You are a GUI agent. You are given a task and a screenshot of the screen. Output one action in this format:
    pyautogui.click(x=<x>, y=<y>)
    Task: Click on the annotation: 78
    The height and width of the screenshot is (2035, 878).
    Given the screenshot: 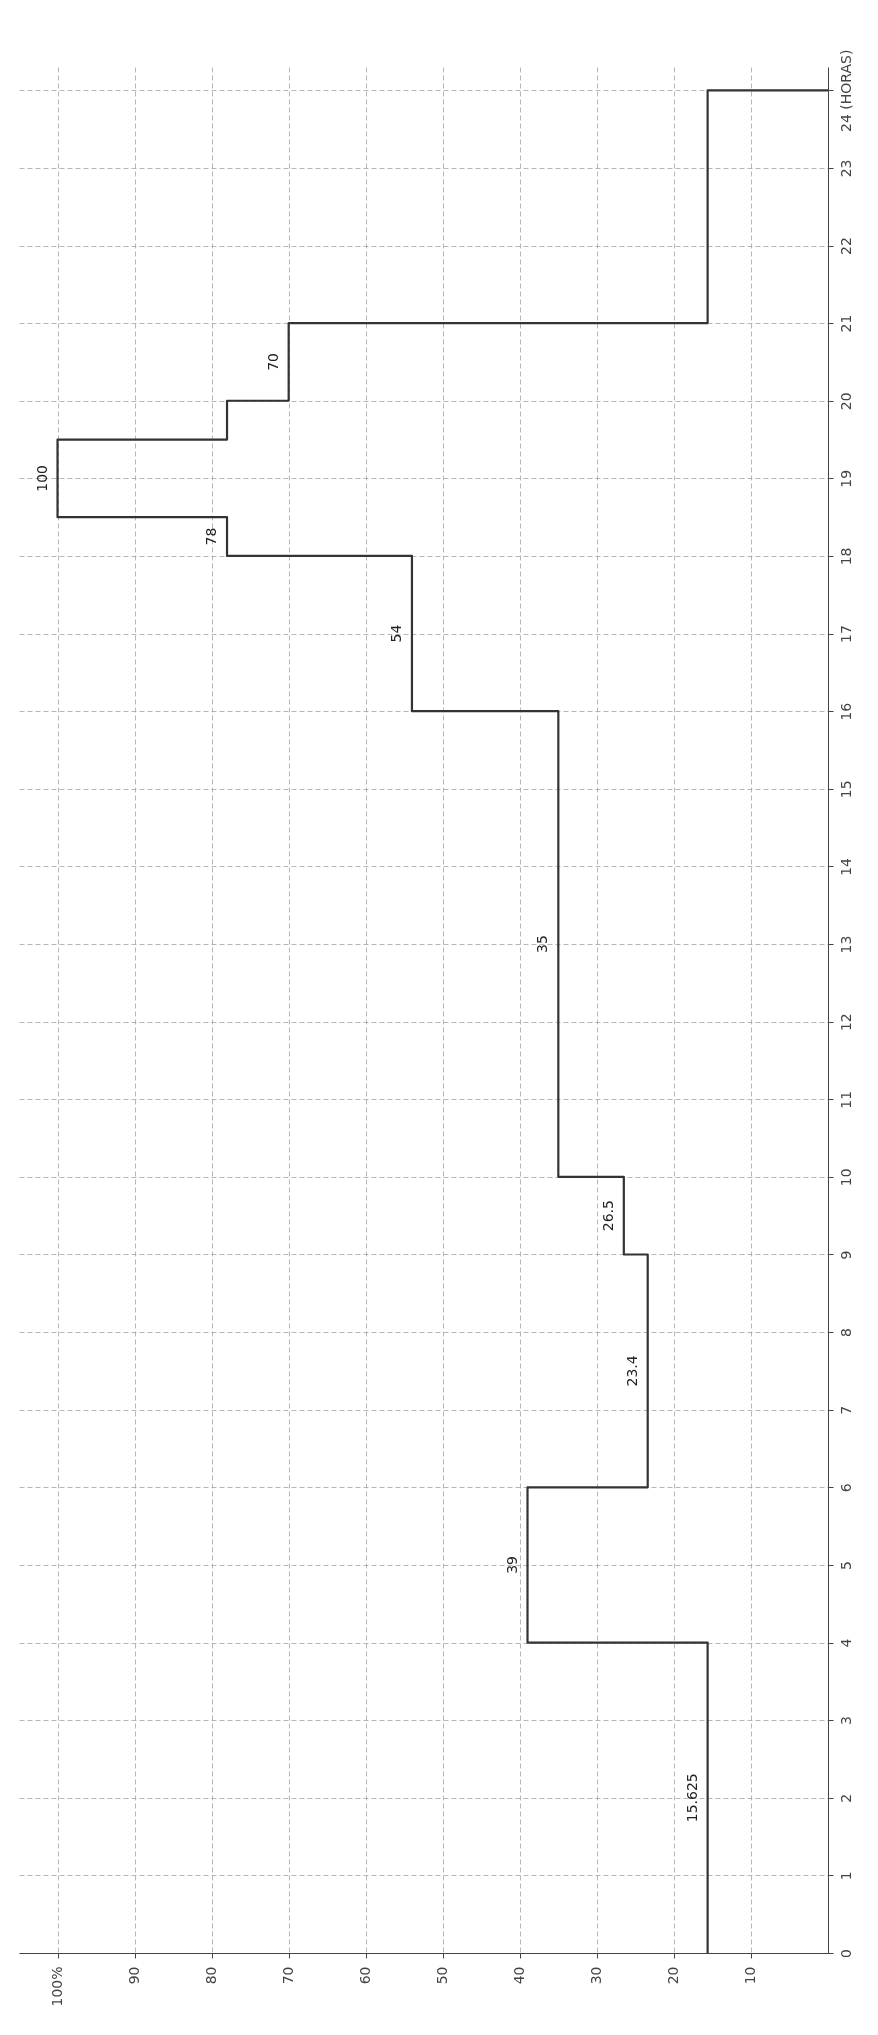 What is the action you would take?
    pyautogui.click(x=211, y=536)
    